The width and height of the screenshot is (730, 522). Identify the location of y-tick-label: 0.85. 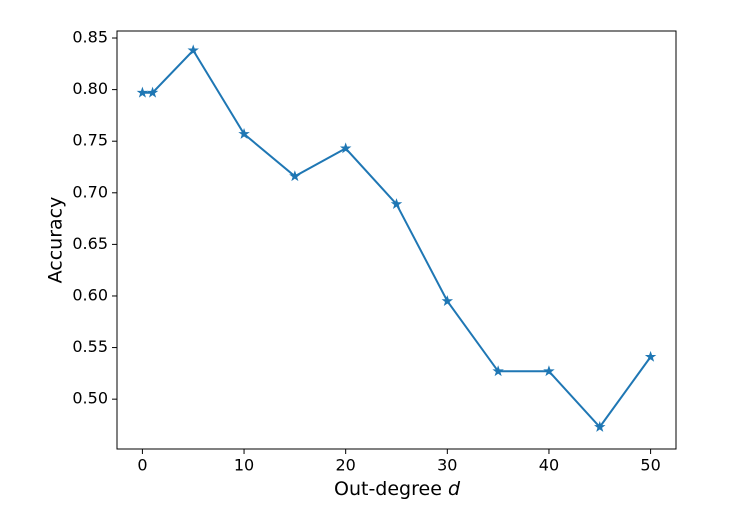
(90, 37).